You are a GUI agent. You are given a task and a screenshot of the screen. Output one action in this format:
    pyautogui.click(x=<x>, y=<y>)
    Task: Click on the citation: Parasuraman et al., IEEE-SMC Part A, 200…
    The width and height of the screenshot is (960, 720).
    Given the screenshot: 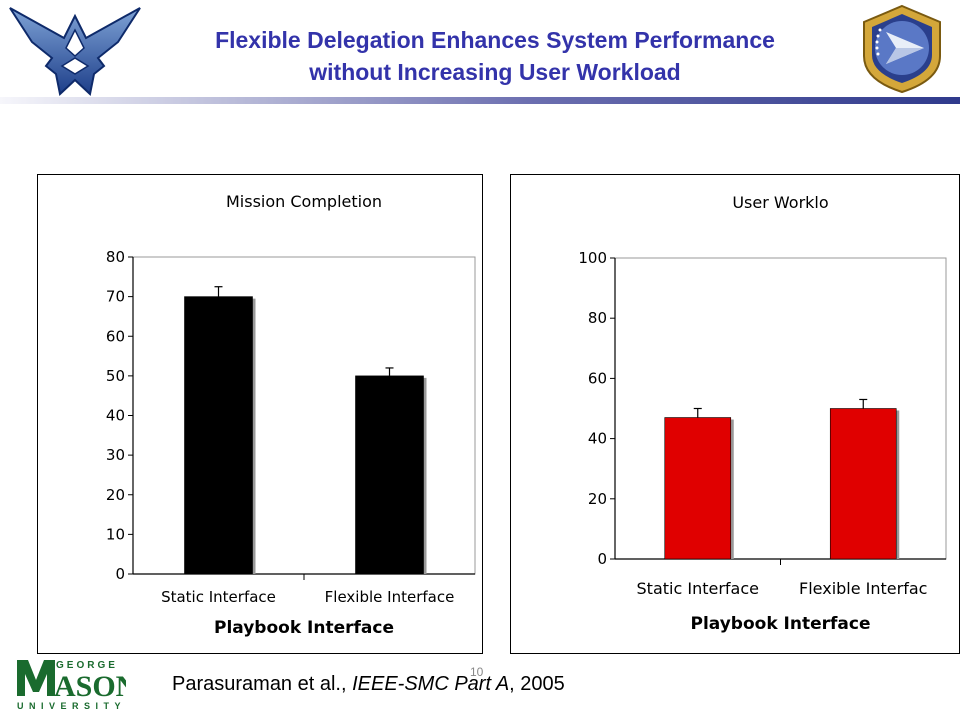 What is the action you would take?
    pyautogui.click(x=368, y=684)
    